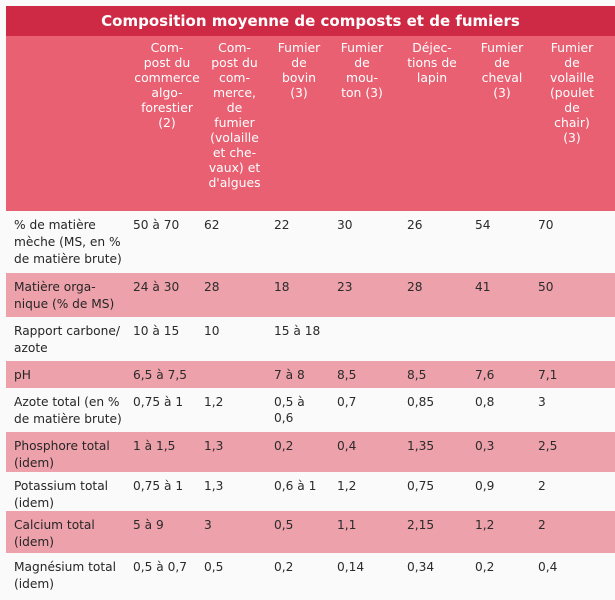  I want to click on cell-value: 0,85, so click(421, 402).